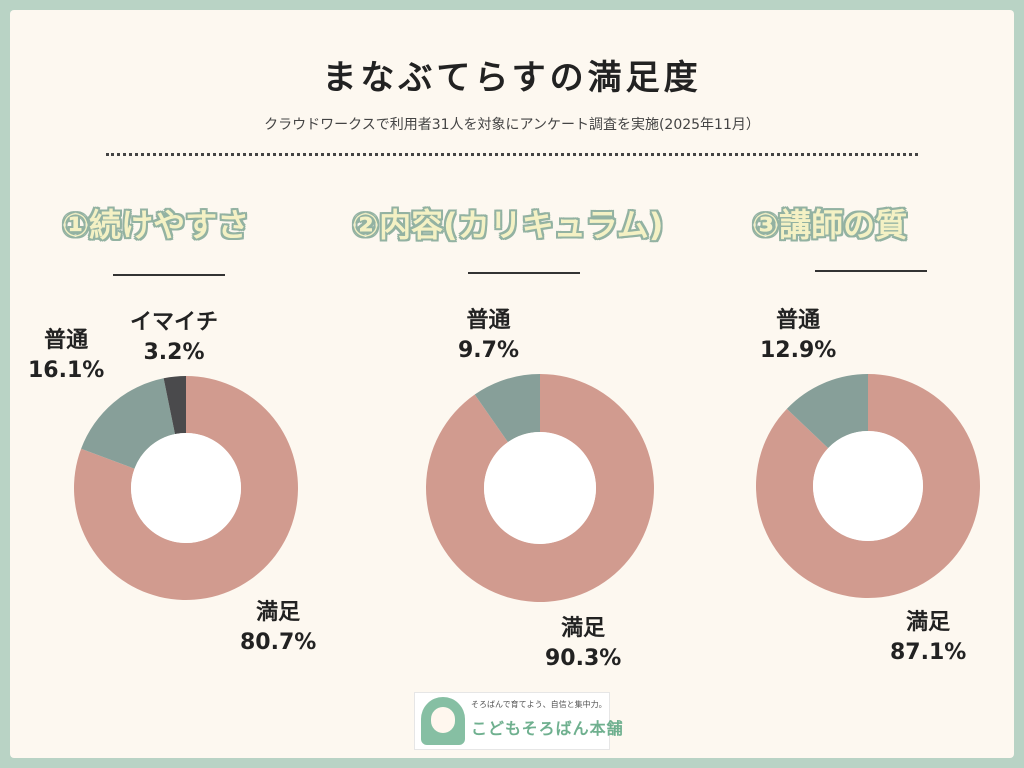 The height and width of the screenshot is (768, 1024). I want to click on donut-chart-instructor, so click(867, 486).